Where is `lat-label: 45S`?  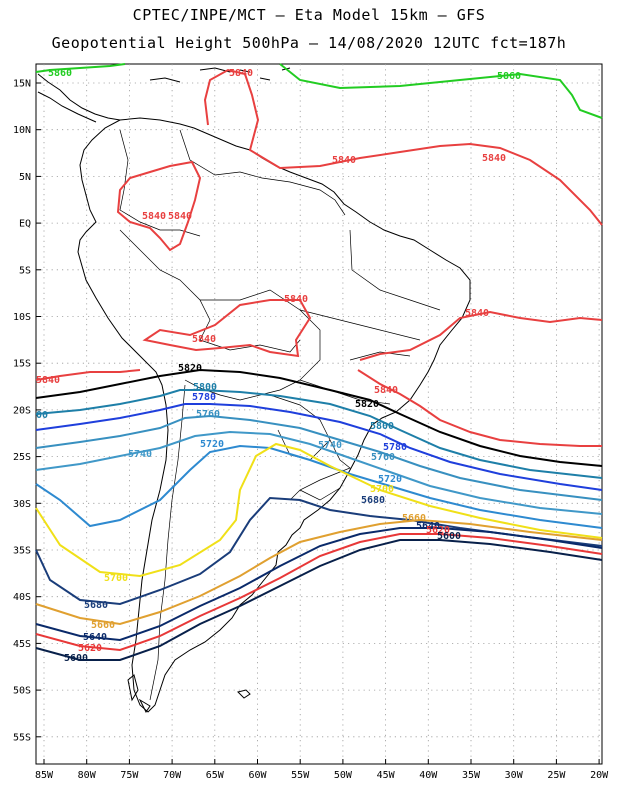
lat-label: 45S is located at coordinates (22, 644).